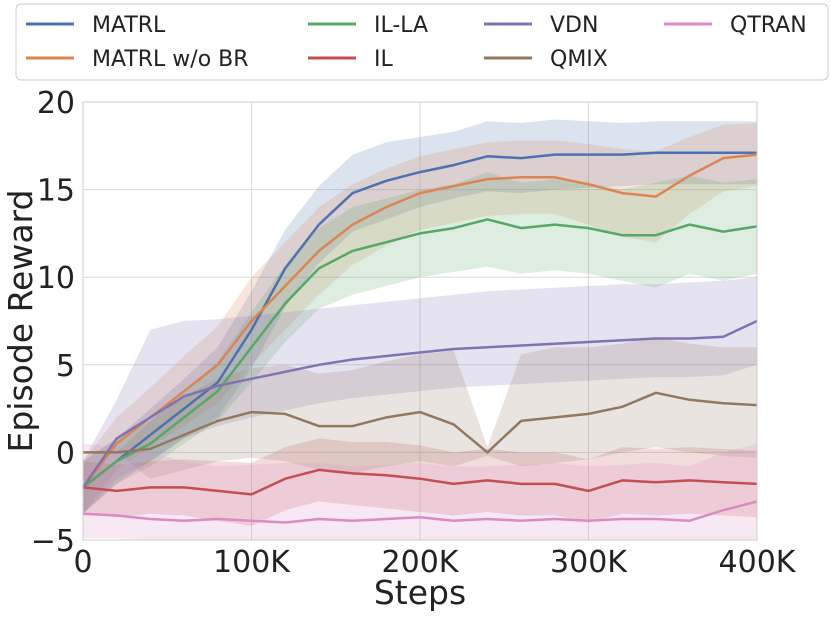 The image size is (831, 617). What do you see at coordinates (20, 321) in the screenshot?
I see `y-axis-label: Episode Reward` at bounding box center [20, 321].